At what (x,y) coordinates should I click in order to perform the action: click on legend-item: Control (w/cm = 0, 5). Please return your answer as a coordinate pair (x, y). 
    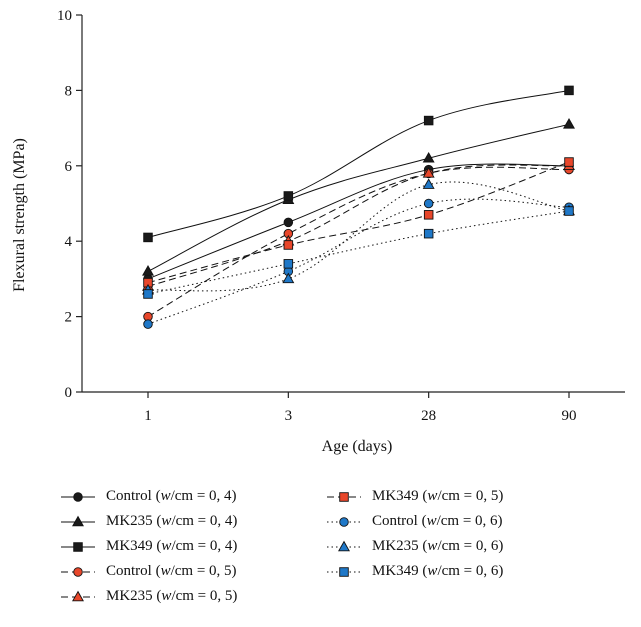
    Looking at the image, I should click on (148, 571).